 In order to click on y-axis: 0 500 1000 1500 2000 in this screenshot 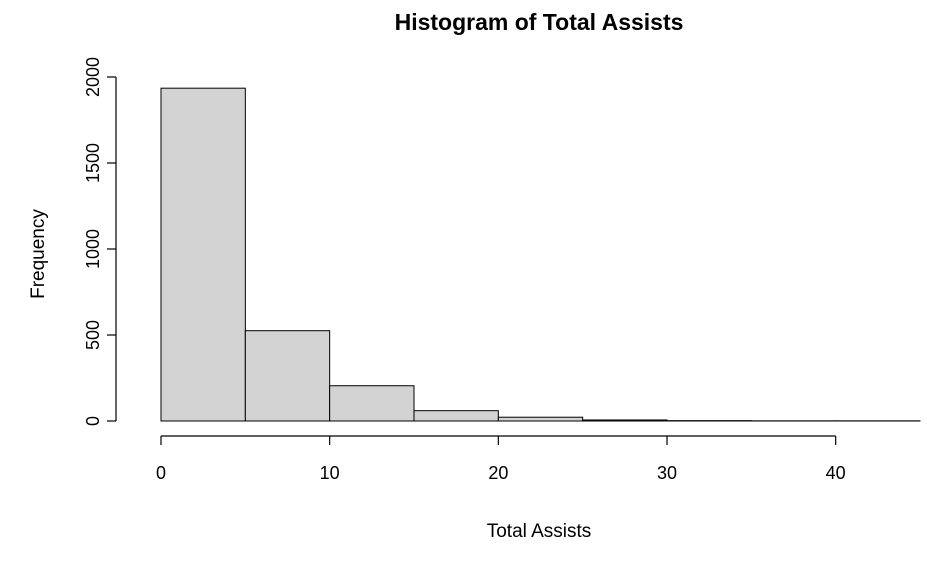, I will do `click(100, 241)`.